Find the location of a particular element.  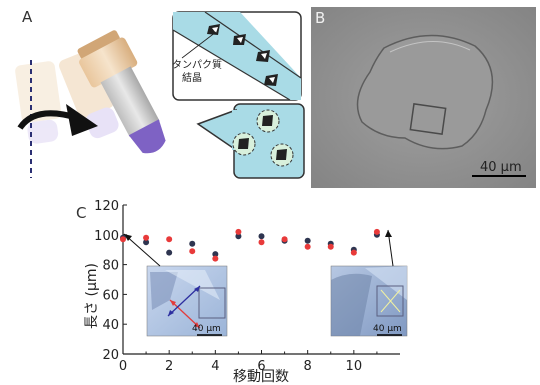

crystal-outline is located at coordinates (428, 119).